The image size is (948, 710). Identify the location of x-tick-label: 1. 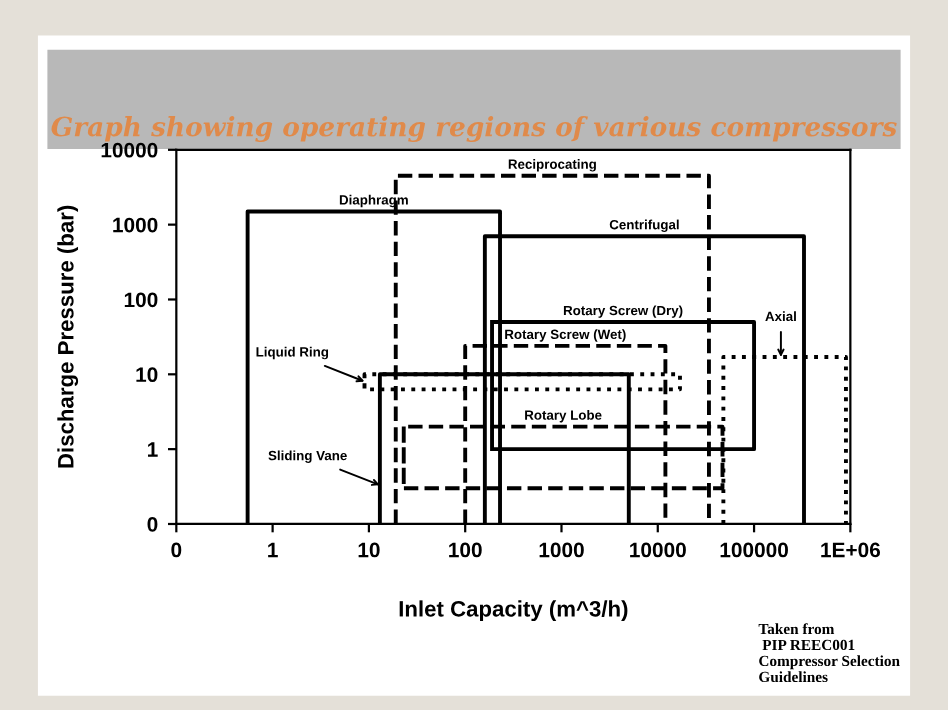
(273, 550).